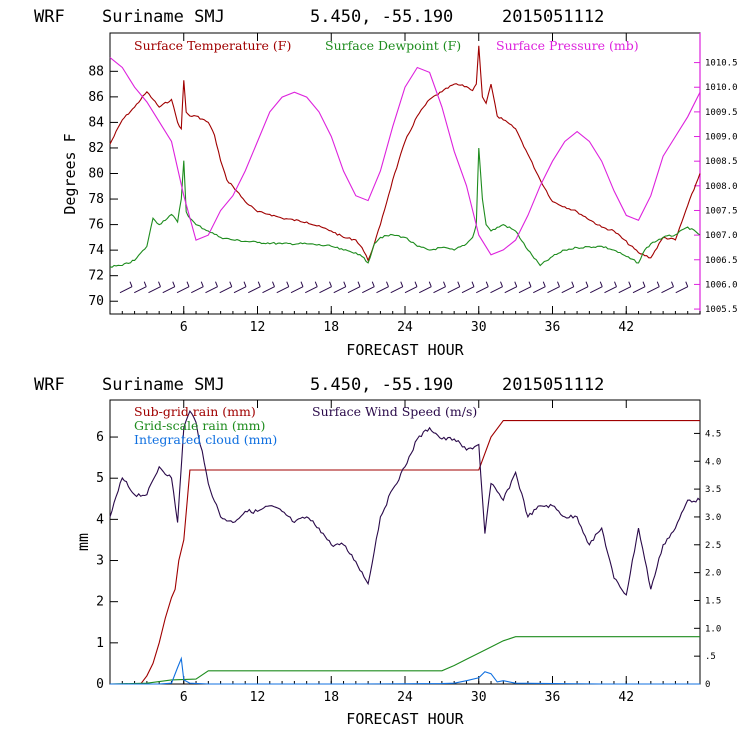 The width and height of the screenshot is (740, 740). I want to click on precipitation-xtick-label: 12, so click(258, 697).